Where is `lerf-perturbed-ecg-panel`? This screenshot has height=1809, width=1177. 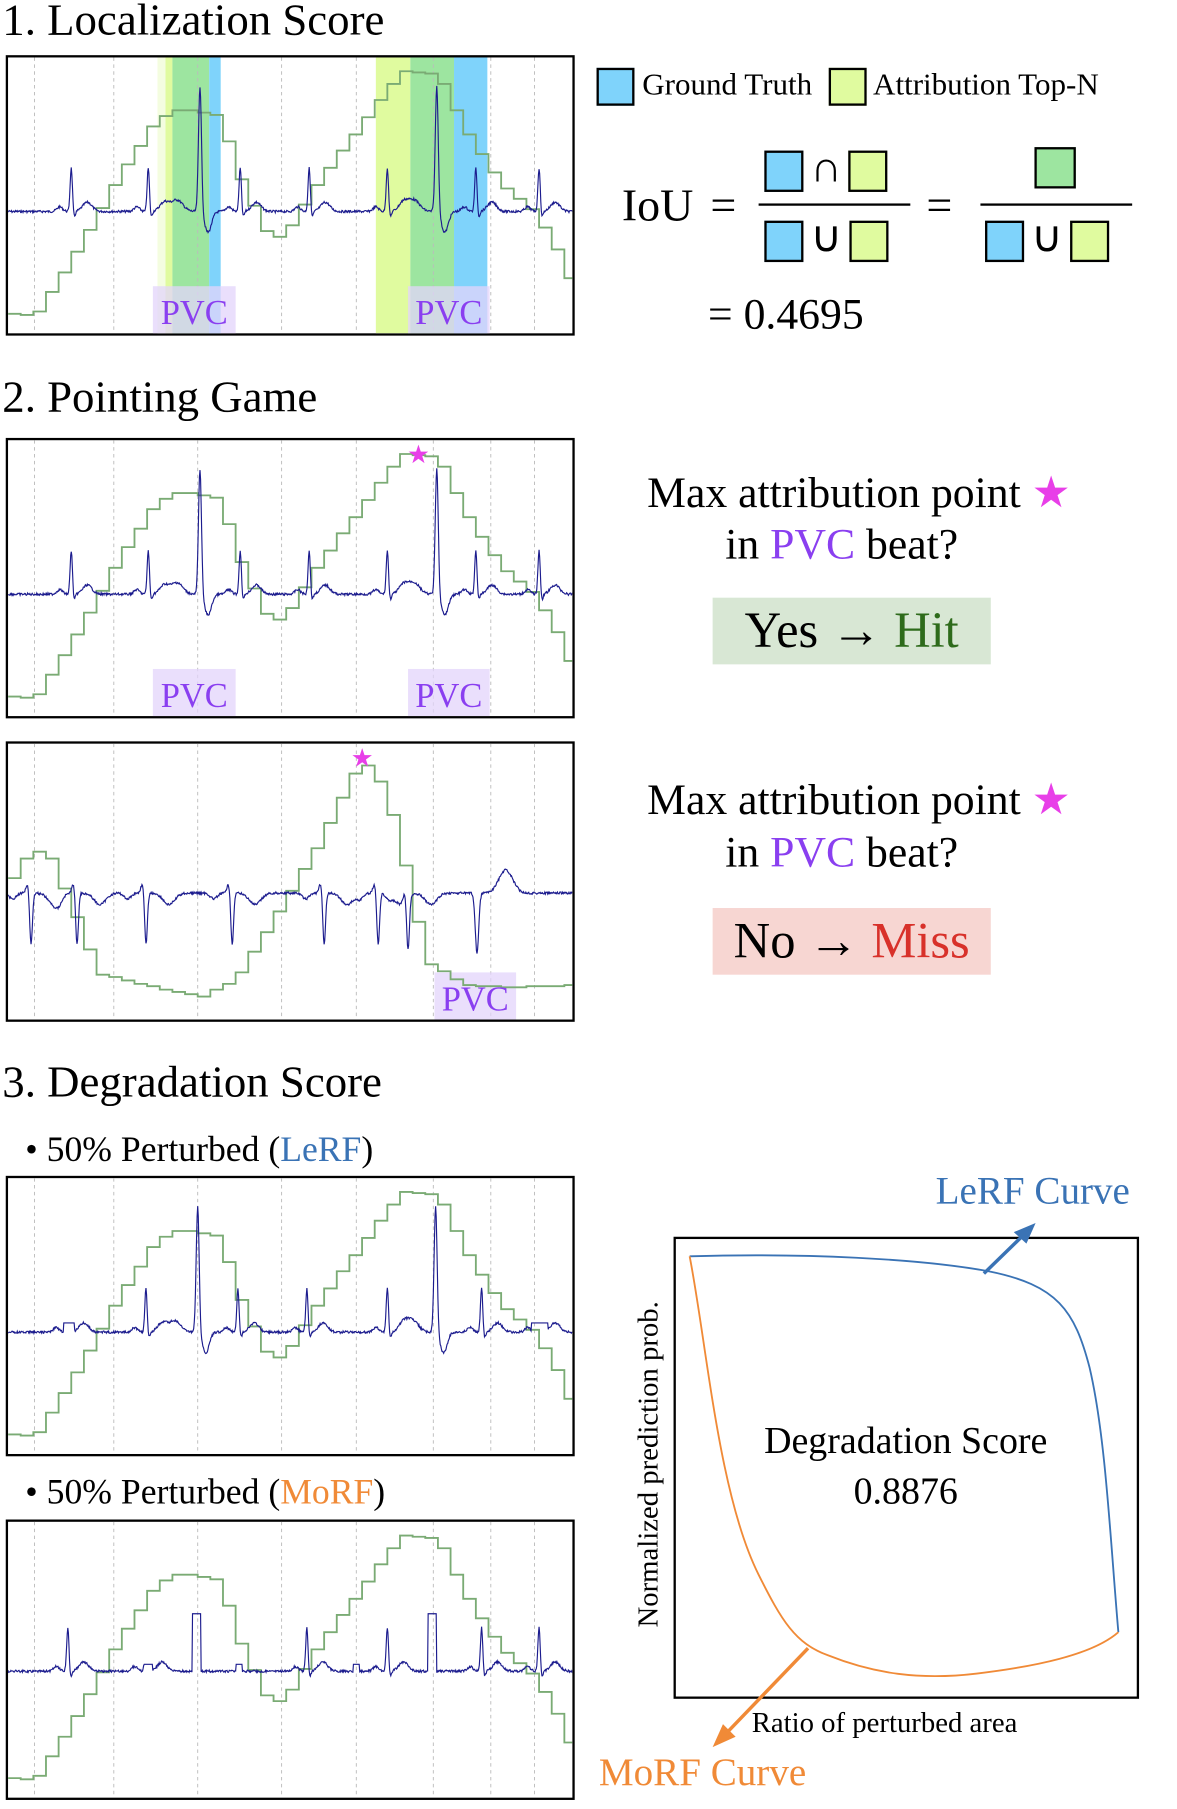 lerf-perturbed-ecg-panel is located at coordinates (290, 1316).